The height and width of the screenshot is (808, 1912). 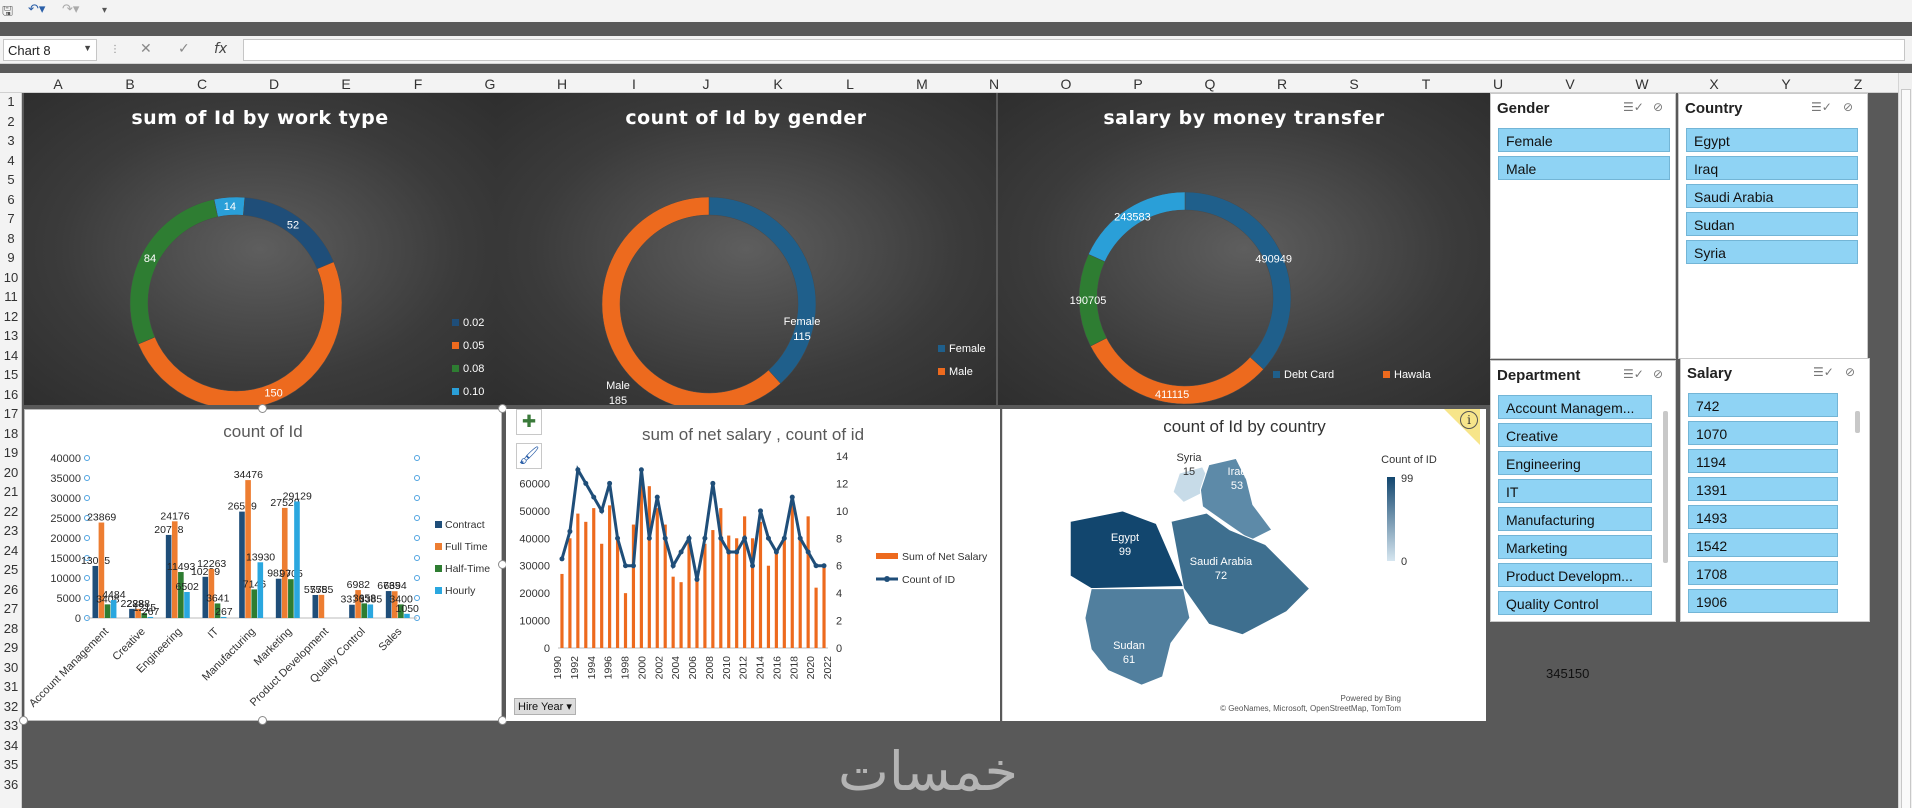 What do you see at coordinates (11, 745) in the screenshot?
I see `row-header-34: 34` at bounding box center [11, 745].